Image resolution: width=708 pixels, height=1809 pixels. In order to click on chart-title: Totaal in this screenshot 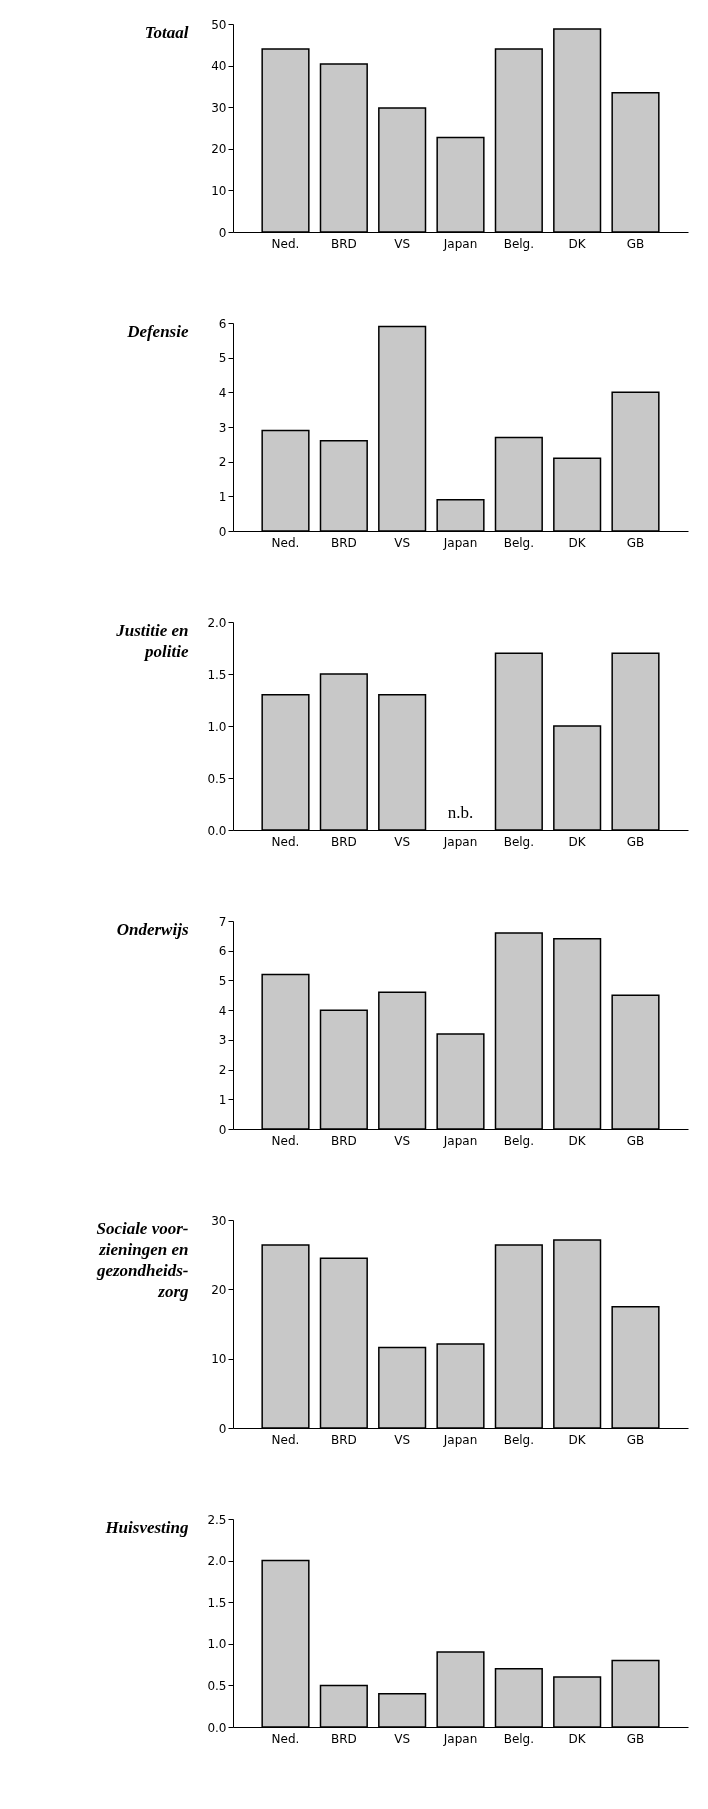, I will do `click(166, 32)`.